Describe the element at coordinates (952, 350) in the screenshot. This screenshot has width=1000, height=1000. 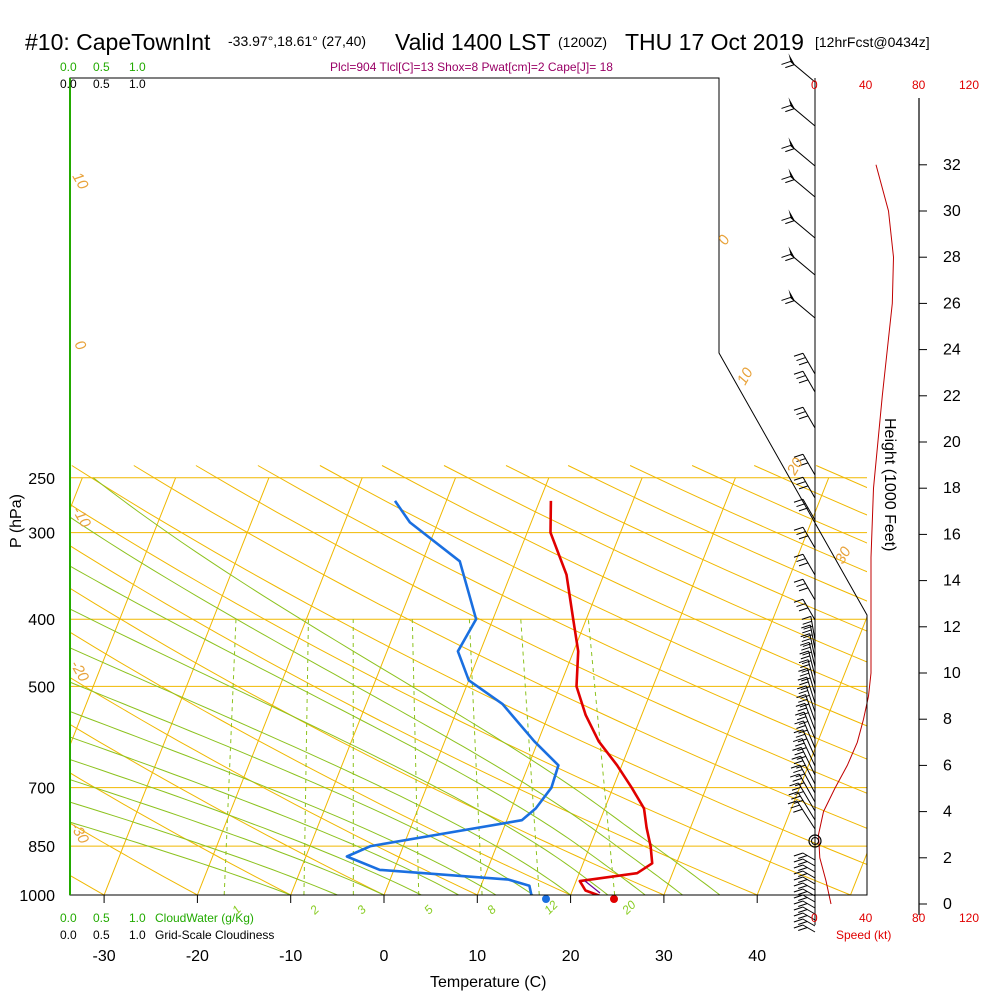
I see `height-tick-label: 24` at that location.